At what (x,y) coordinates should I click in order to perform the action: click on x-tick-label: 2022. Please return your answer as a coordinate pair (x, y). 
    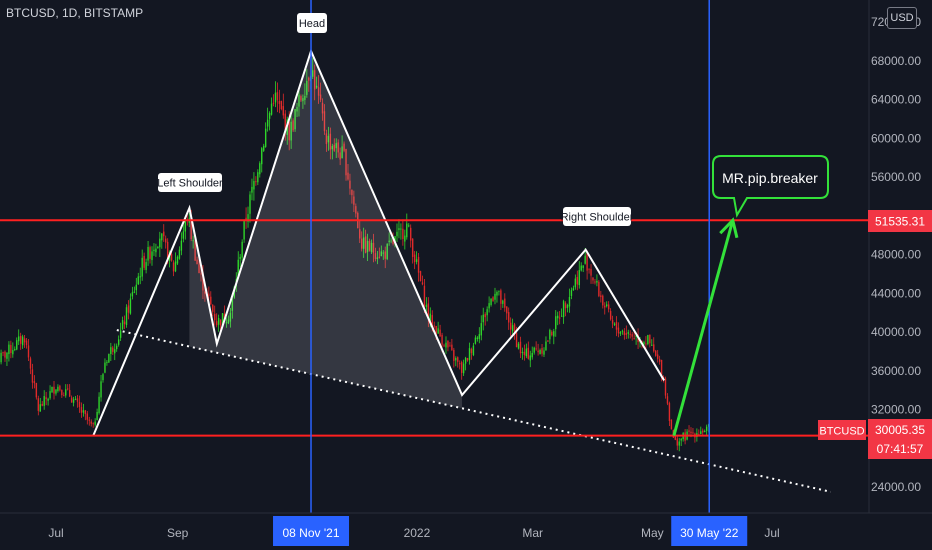
    Looking at the image, I should click on (417, 533).